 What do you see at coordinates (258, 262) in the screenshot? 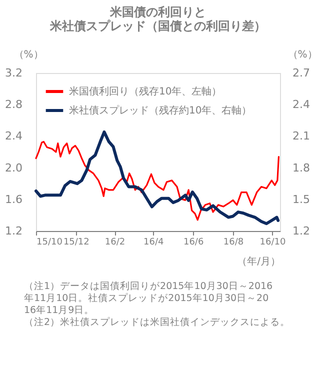
I see `x-axis-title: （年/月）` at bounding box center [258, 262].